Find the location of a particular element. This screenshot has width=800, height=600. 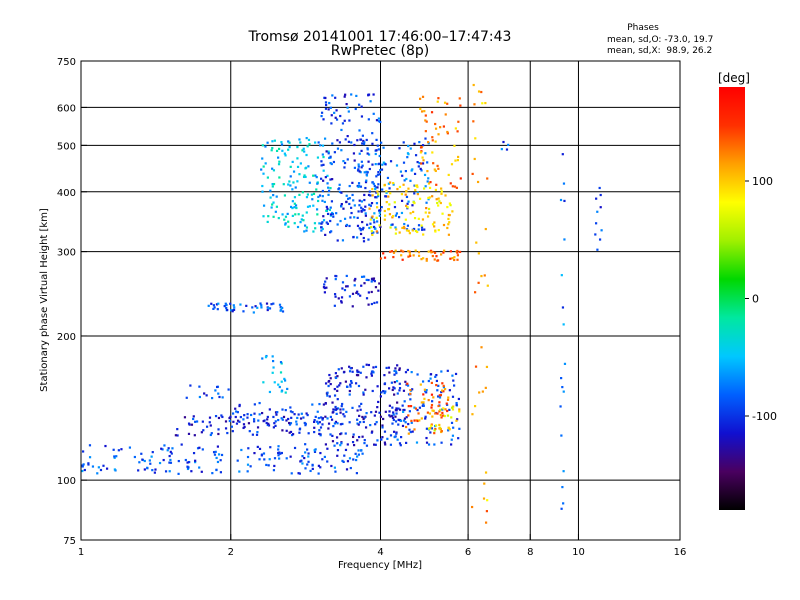

phase-stats-o: mean, sd,O: -73.0, 19.7 is located at coordinates (660, 40).